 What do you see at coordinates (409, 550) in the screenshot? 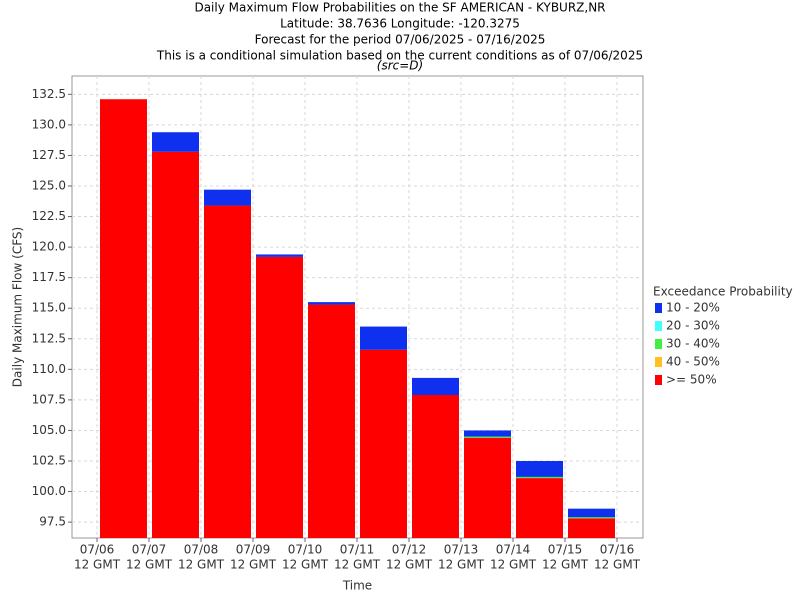
I see `x-tick-label: 07/12` at bounding box center [409, 550].